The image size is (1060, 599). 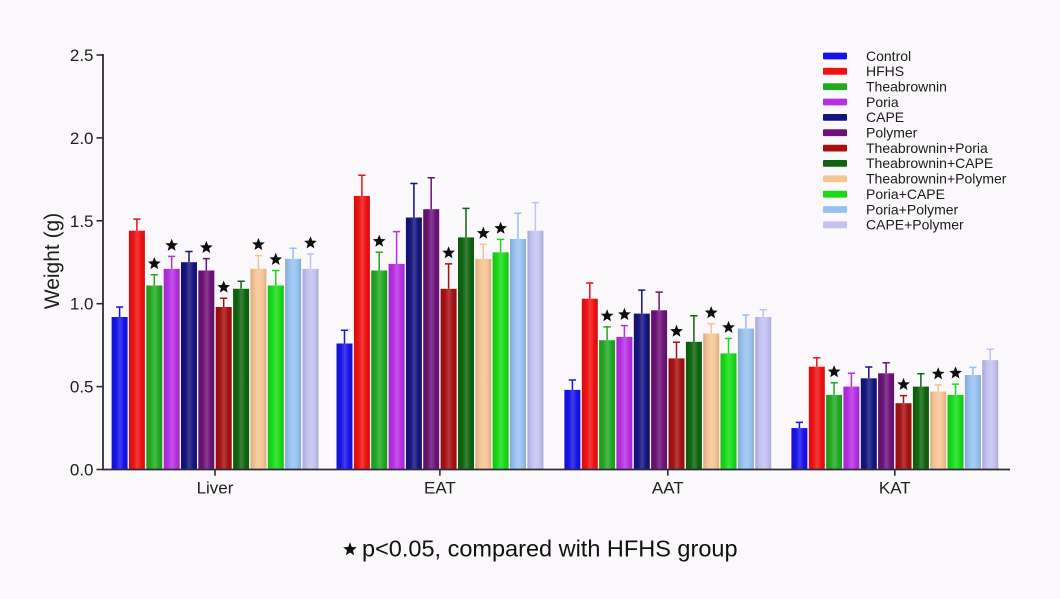 I want to click on svg-text: Weight (g), so click(x=52, y=261).